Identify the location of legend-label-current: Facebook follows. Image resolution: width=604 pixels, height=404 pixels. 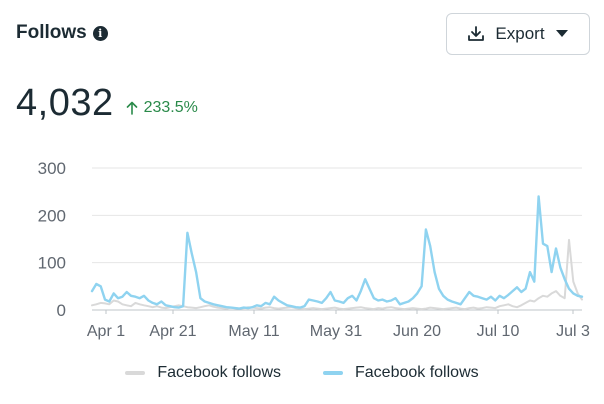
(417, 372).